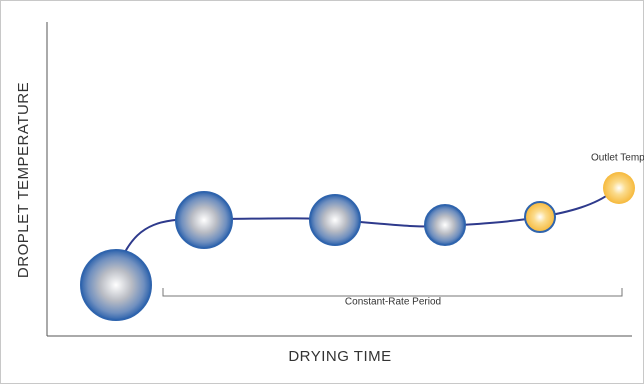  I want to click on period-bracket, so click(392, 292).